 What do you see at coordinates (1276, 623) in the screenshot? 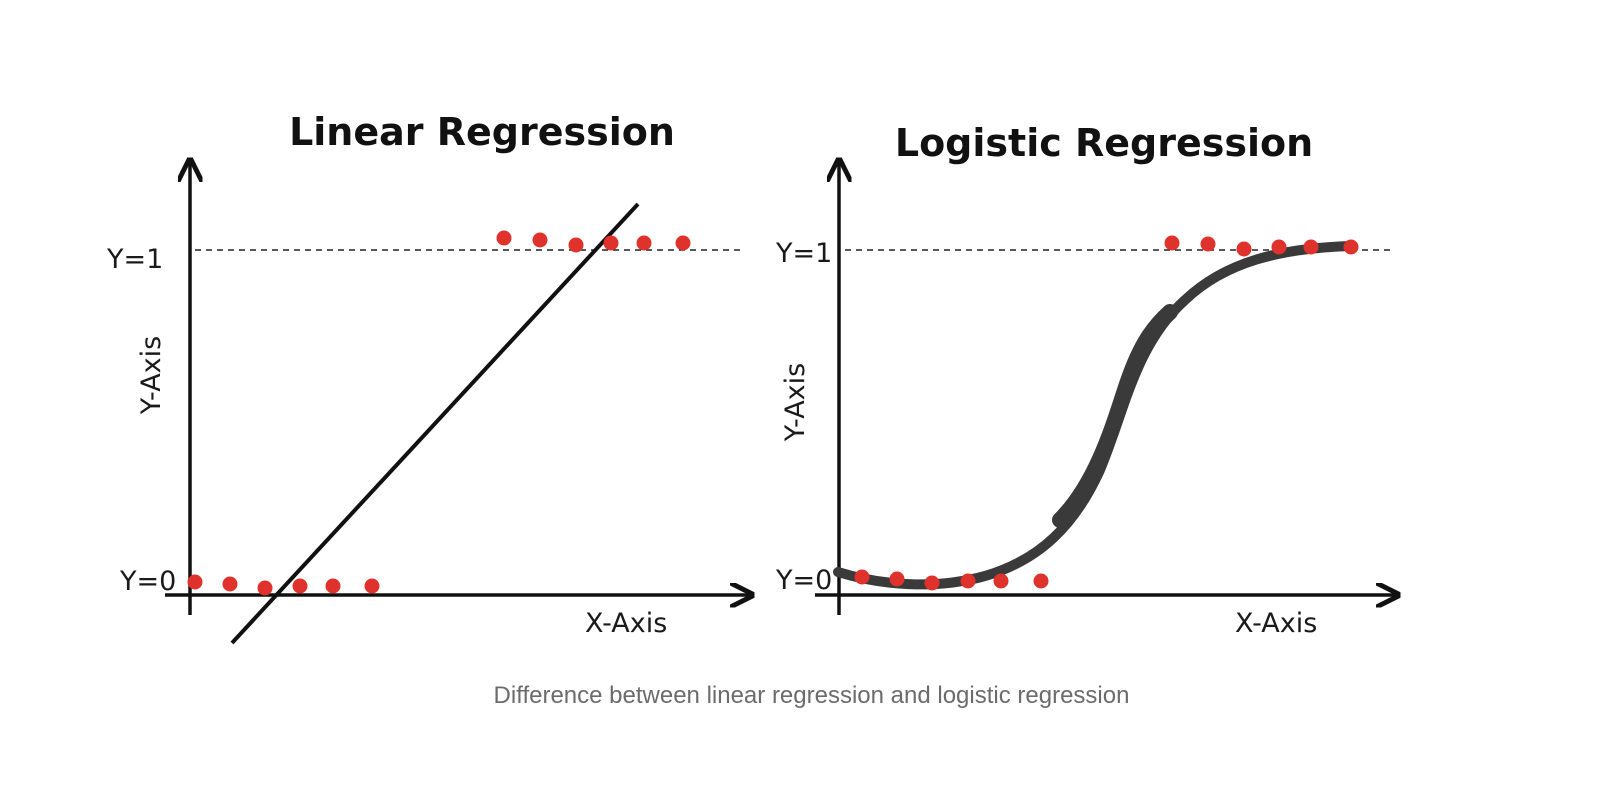
I see `logistic-x-axis-label: X-Axis` at bounding box center [1276, 623].